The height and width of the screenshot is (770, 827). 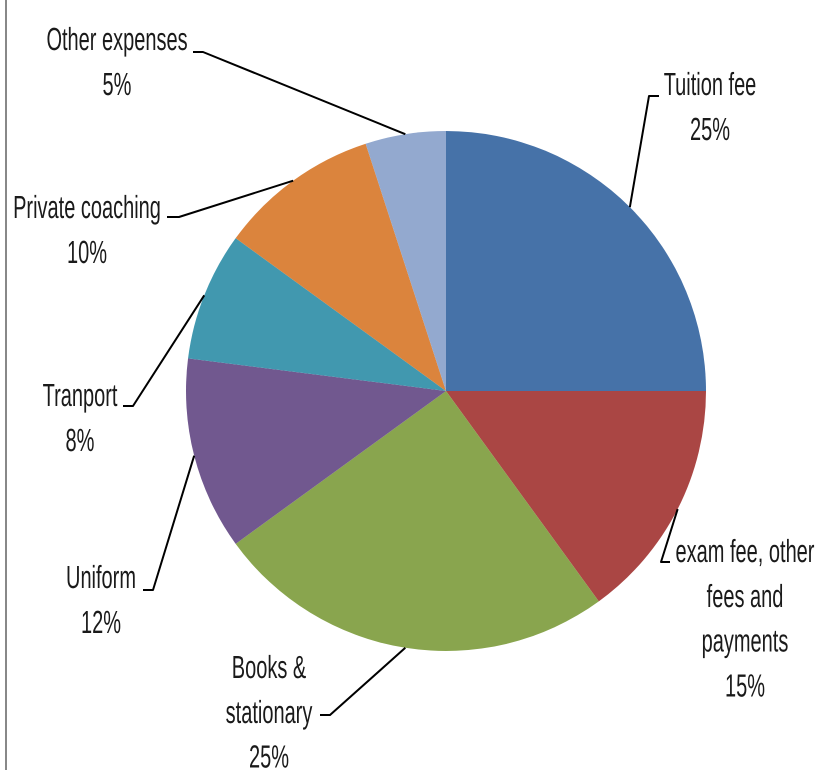 I want to click on data-label: 15%, so click(x=745, y=686).